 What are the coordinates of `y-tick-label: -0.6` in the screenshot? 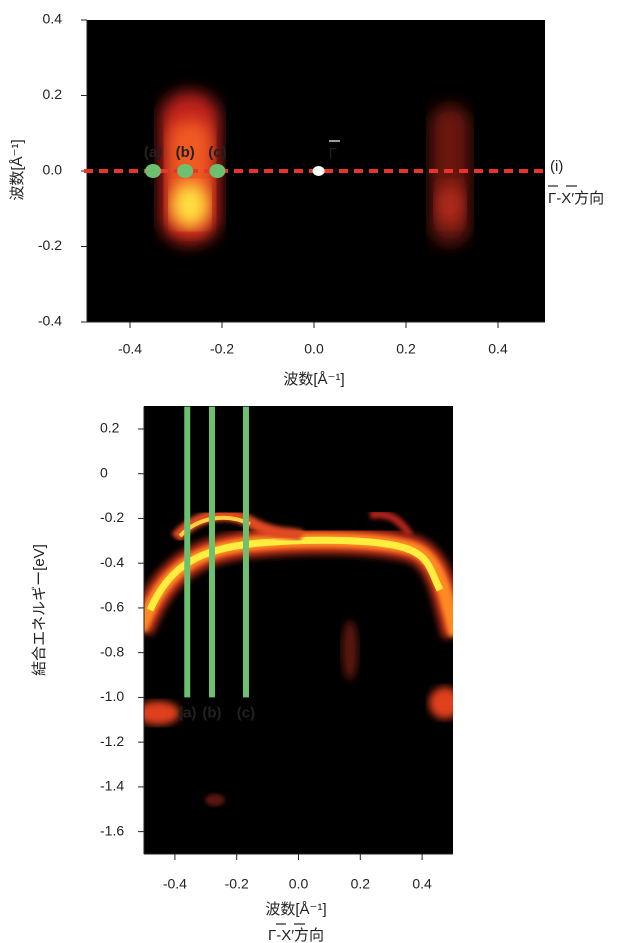 It's located at (112, 607).